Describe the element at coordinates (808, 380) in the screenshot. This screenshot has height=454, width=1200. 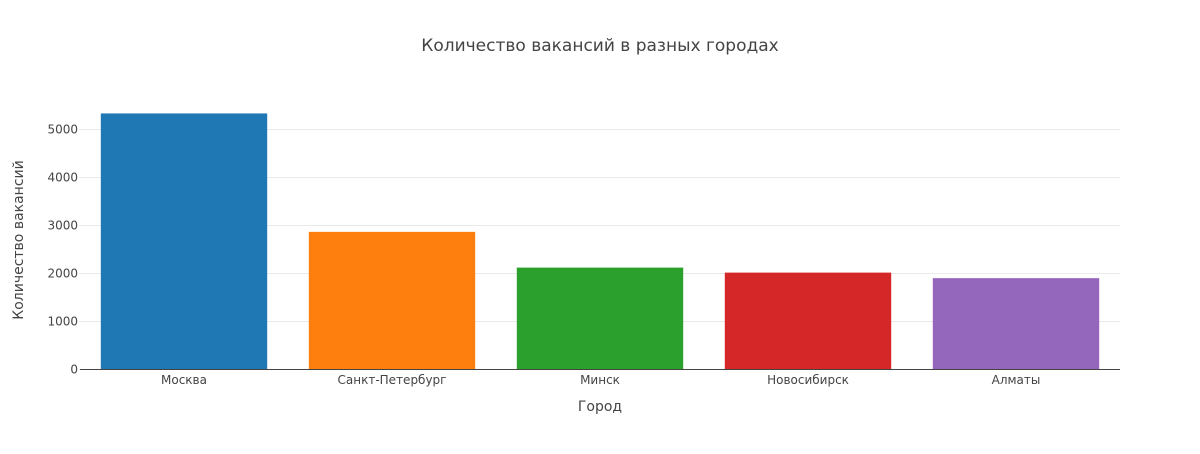
I see `x-tick-label: Новосибирск` at that location.